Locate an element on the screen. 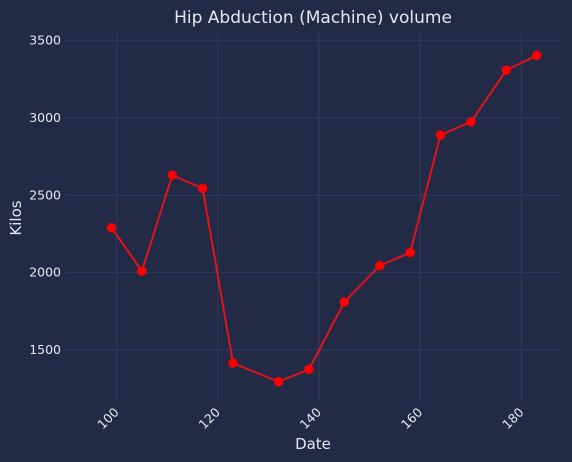  y-axis-label: Kilos is located at coordinates (16, 217).